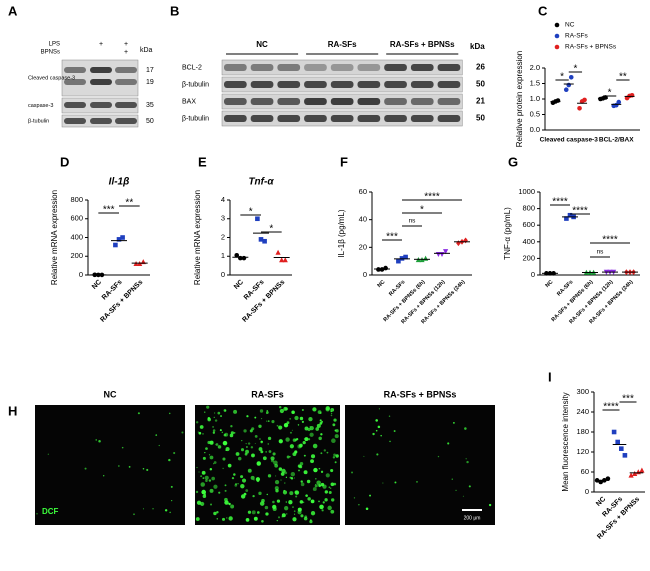 The image size is (650, 571). Describe the element at coordinates (100, 78) in the screenshot. I see `blot-row` at that location.